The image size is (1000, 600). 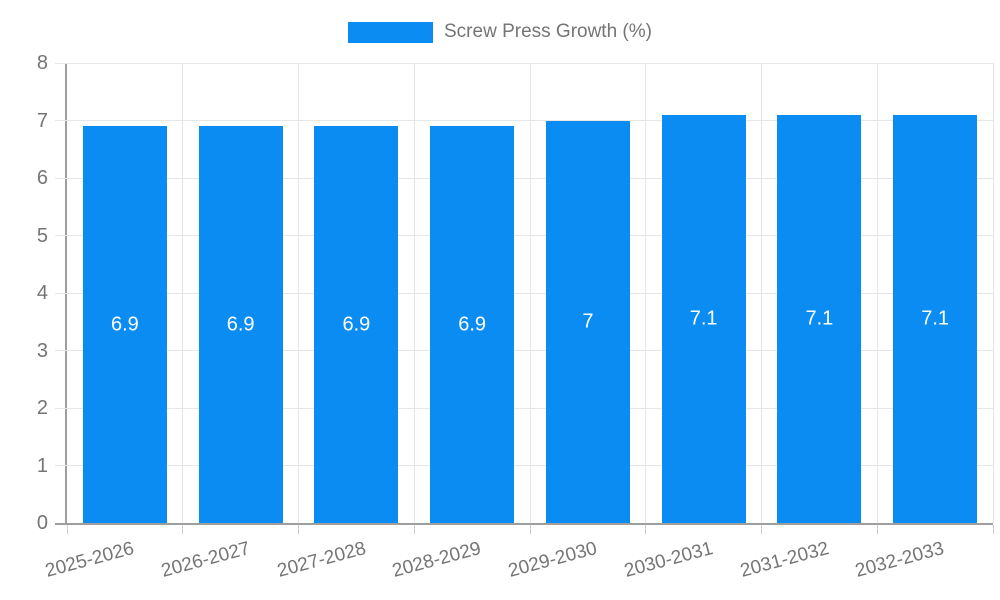 What do you see at coordinates (390, 32) in the screenshot?
I see `legend-swatch-icon` at bounding box center [390, 32].